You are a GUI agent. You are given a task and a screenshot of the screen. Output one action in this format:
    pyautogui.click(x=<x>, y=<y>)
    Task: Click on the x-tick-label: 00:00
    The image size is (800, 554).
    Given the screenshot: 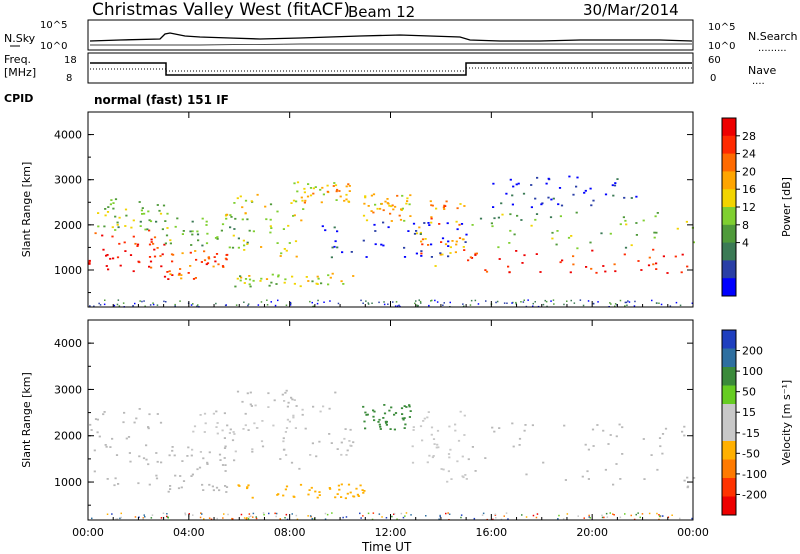 What is the action you would take?
    pyautogui.click(x=88, y=532)
    